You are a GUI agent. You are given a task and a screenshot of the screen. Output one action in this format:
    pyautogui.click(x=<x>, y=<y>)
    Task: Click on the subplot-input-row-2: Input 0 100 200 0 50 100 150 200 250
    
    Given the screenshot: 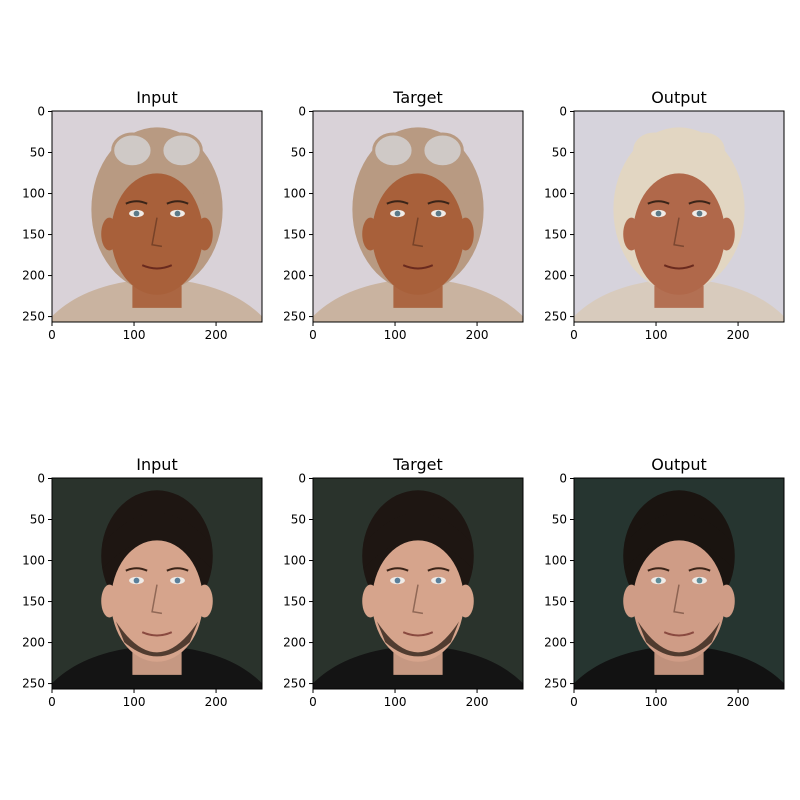 What is the action you would take?
    pyautogui.click(x=142, y=582)
    